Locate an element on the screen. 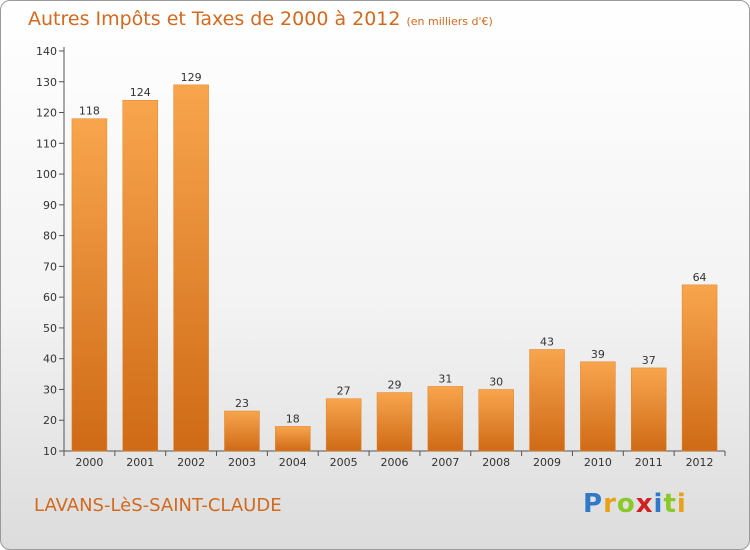 This screenshot has width=750, height=550. data-label-2002: 129 is located at coordinates (191, 77).